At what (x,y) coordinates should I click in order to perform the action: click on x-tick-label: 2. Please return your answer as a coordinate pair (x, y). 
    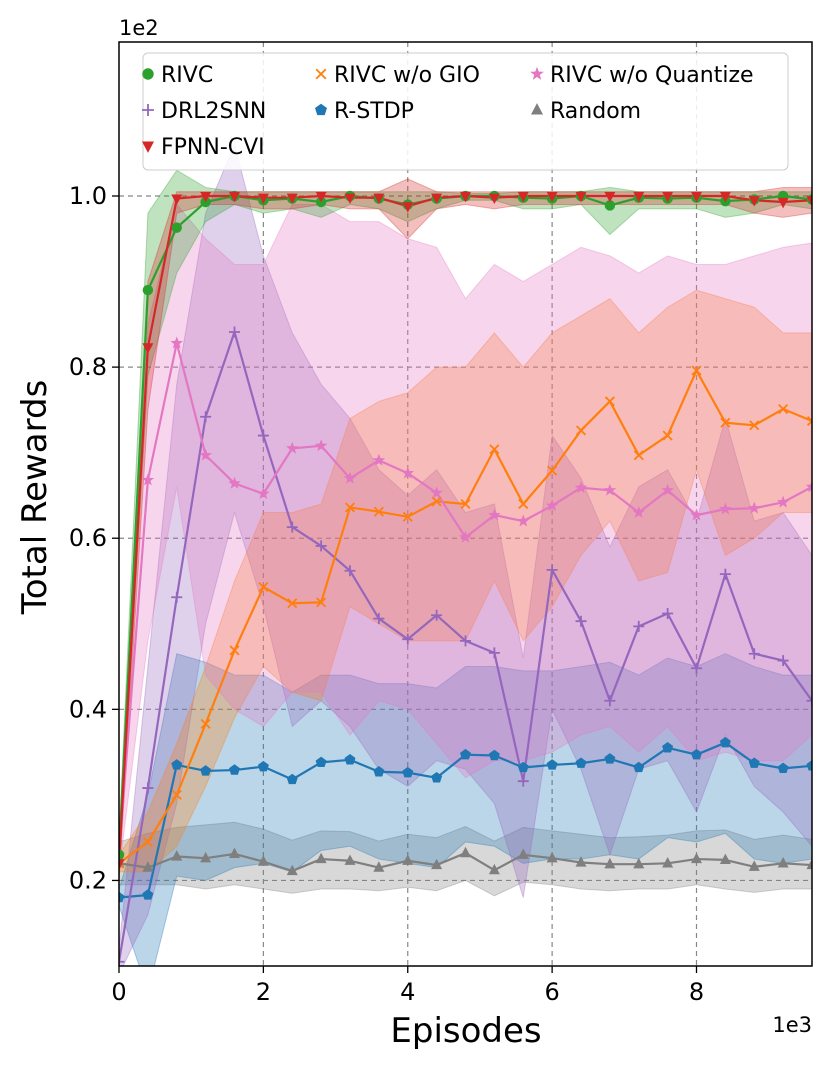
    Looking at the image, I should click on (263, 992).